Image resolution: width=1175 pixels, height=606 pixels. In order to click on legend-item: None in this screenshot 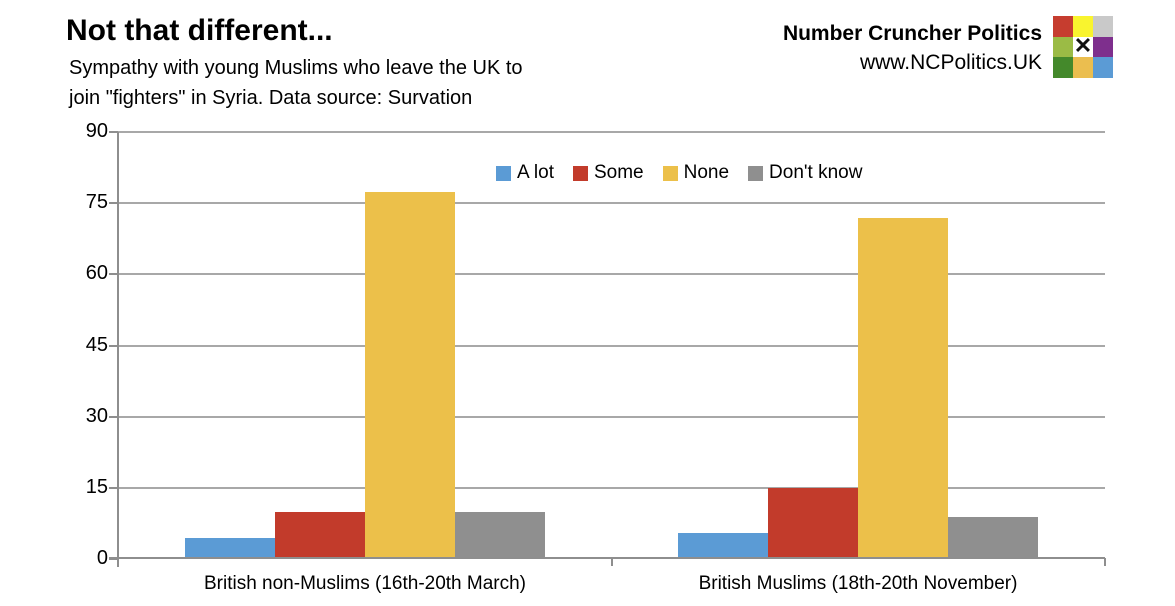, I will do `click(696, 173)`.